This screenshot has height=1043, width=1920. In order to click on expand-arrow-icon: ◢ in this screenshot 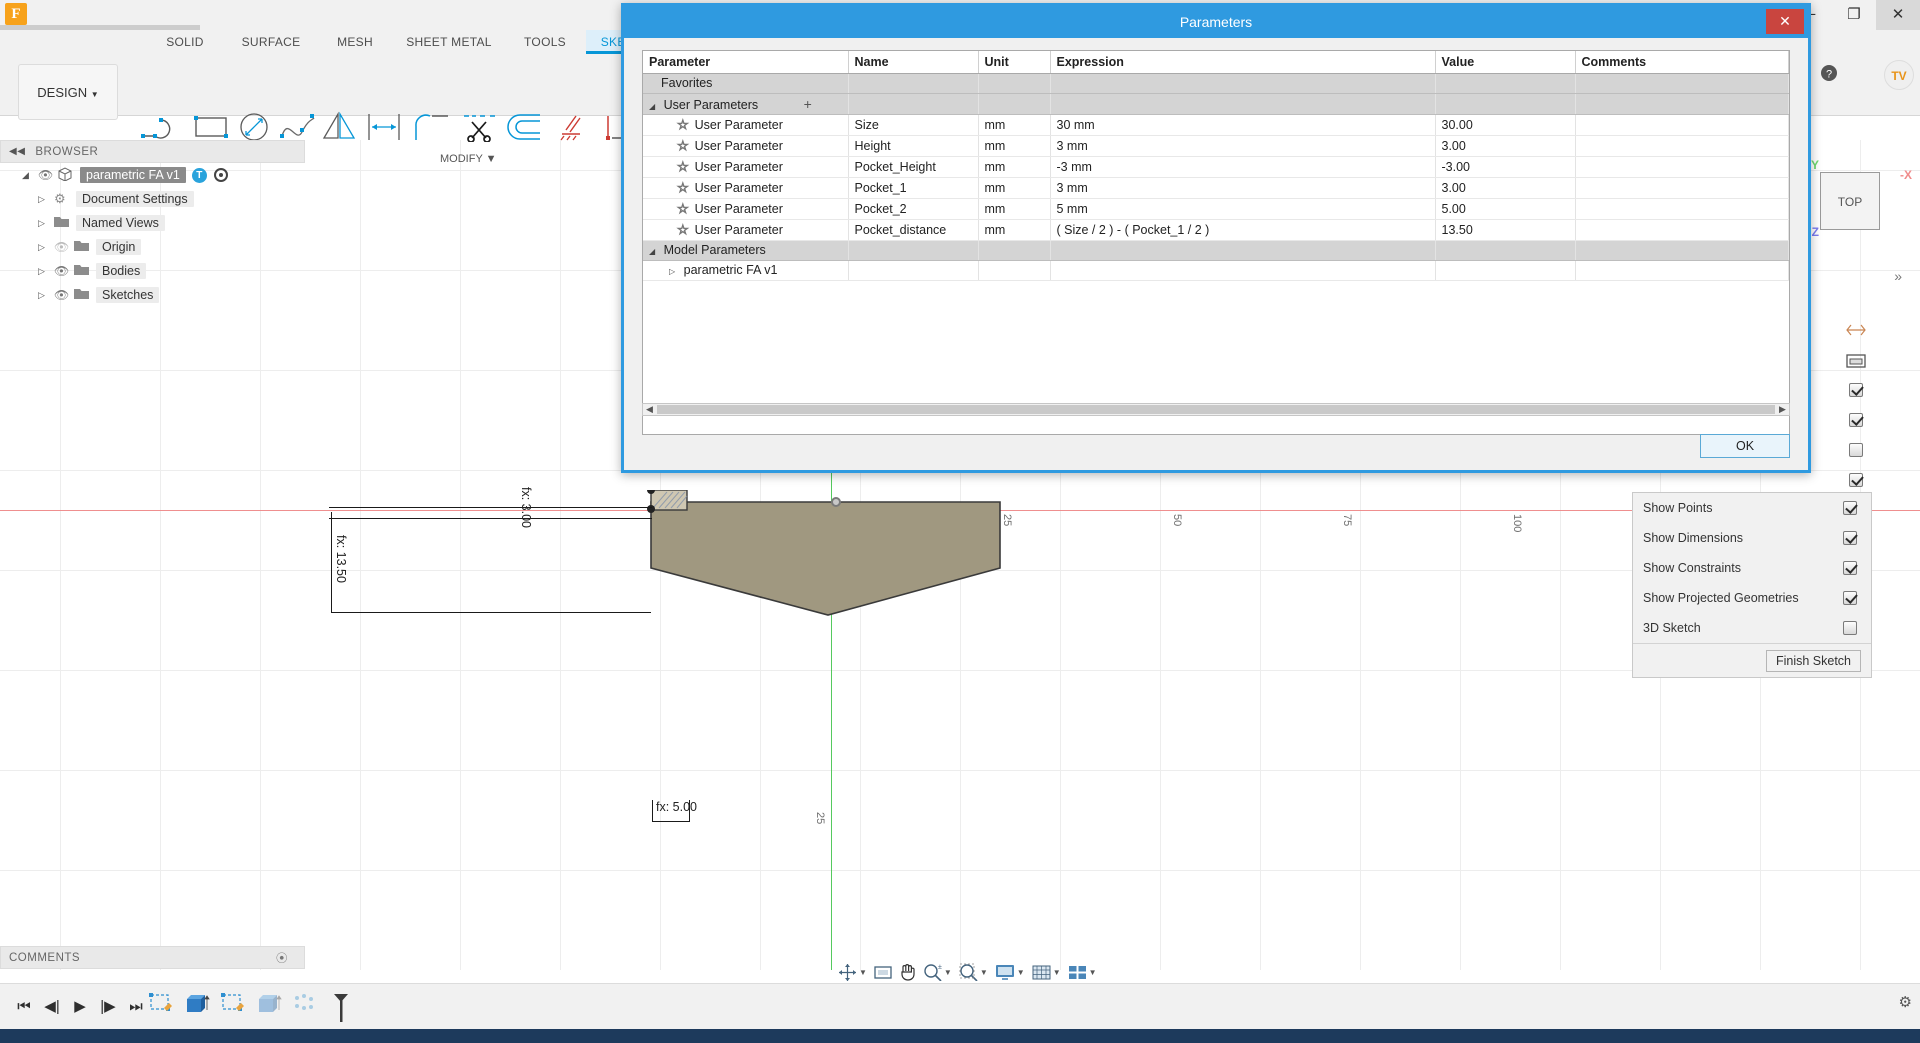, I will do `click(25, 174)`.